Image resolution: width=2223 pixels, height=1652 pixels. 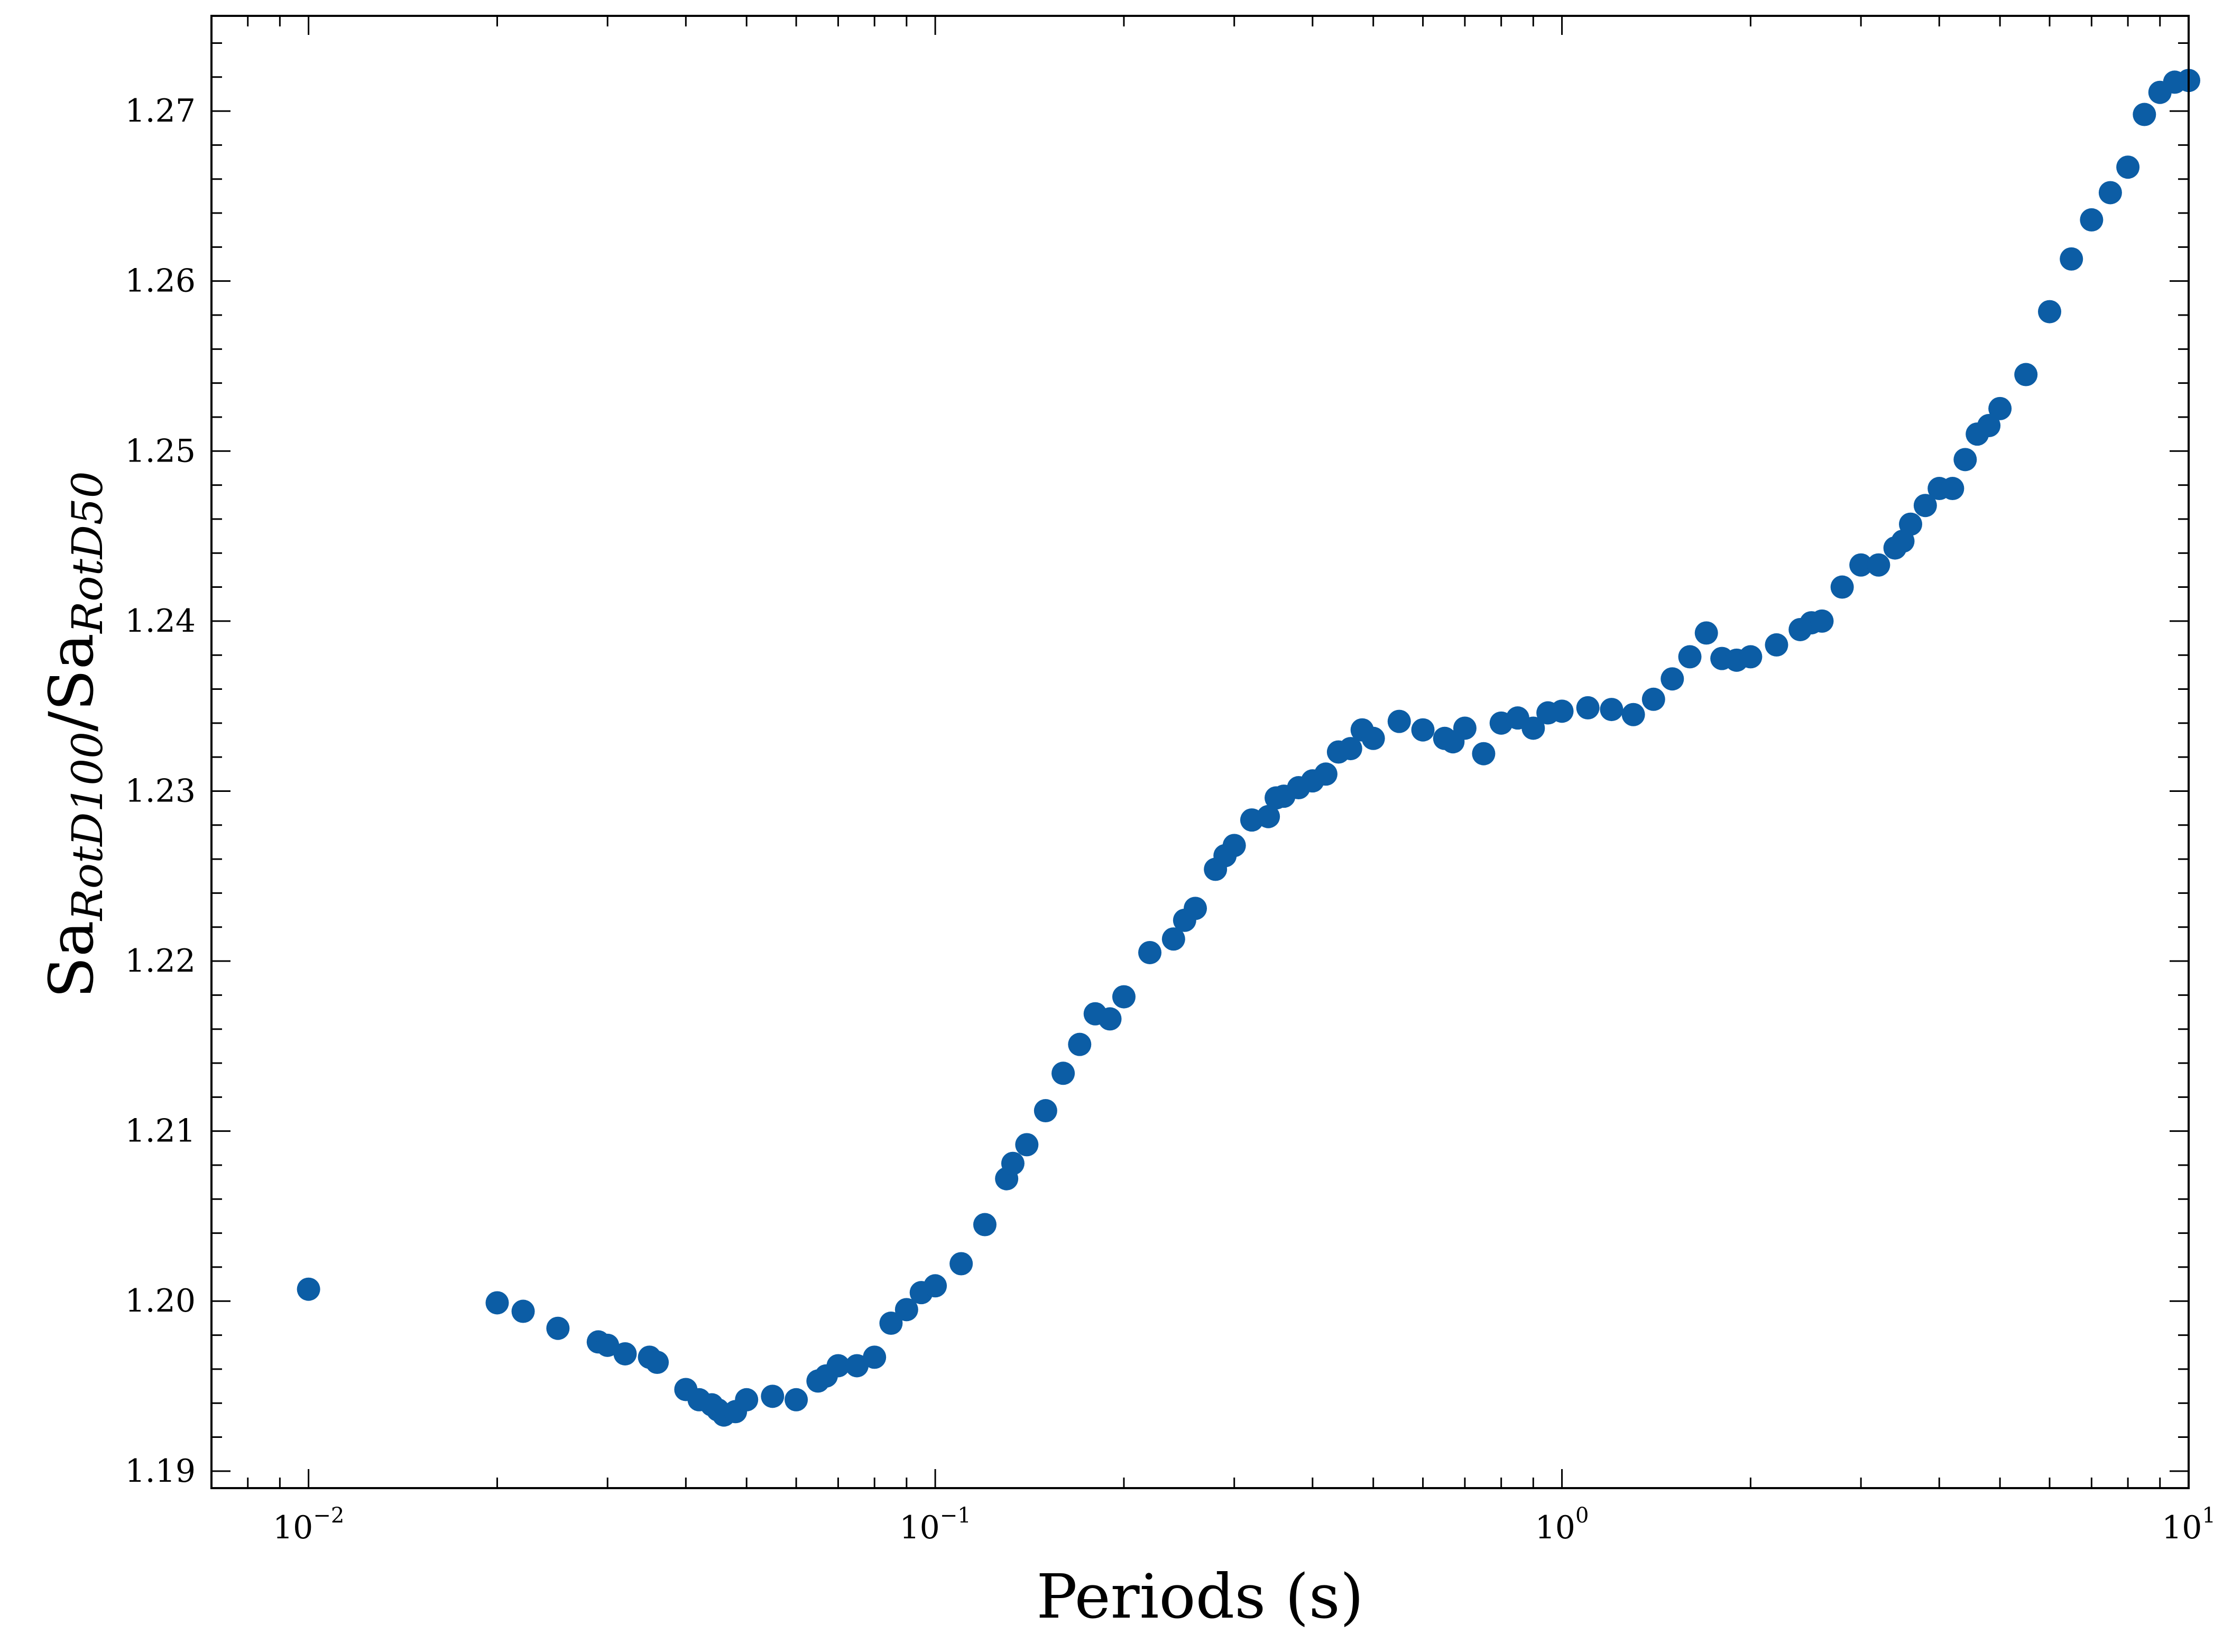 What do you see at coordinates (160, 450) in the screenshot?
I see `y-tick-label: 1.25` at bounding box center [160, 450].